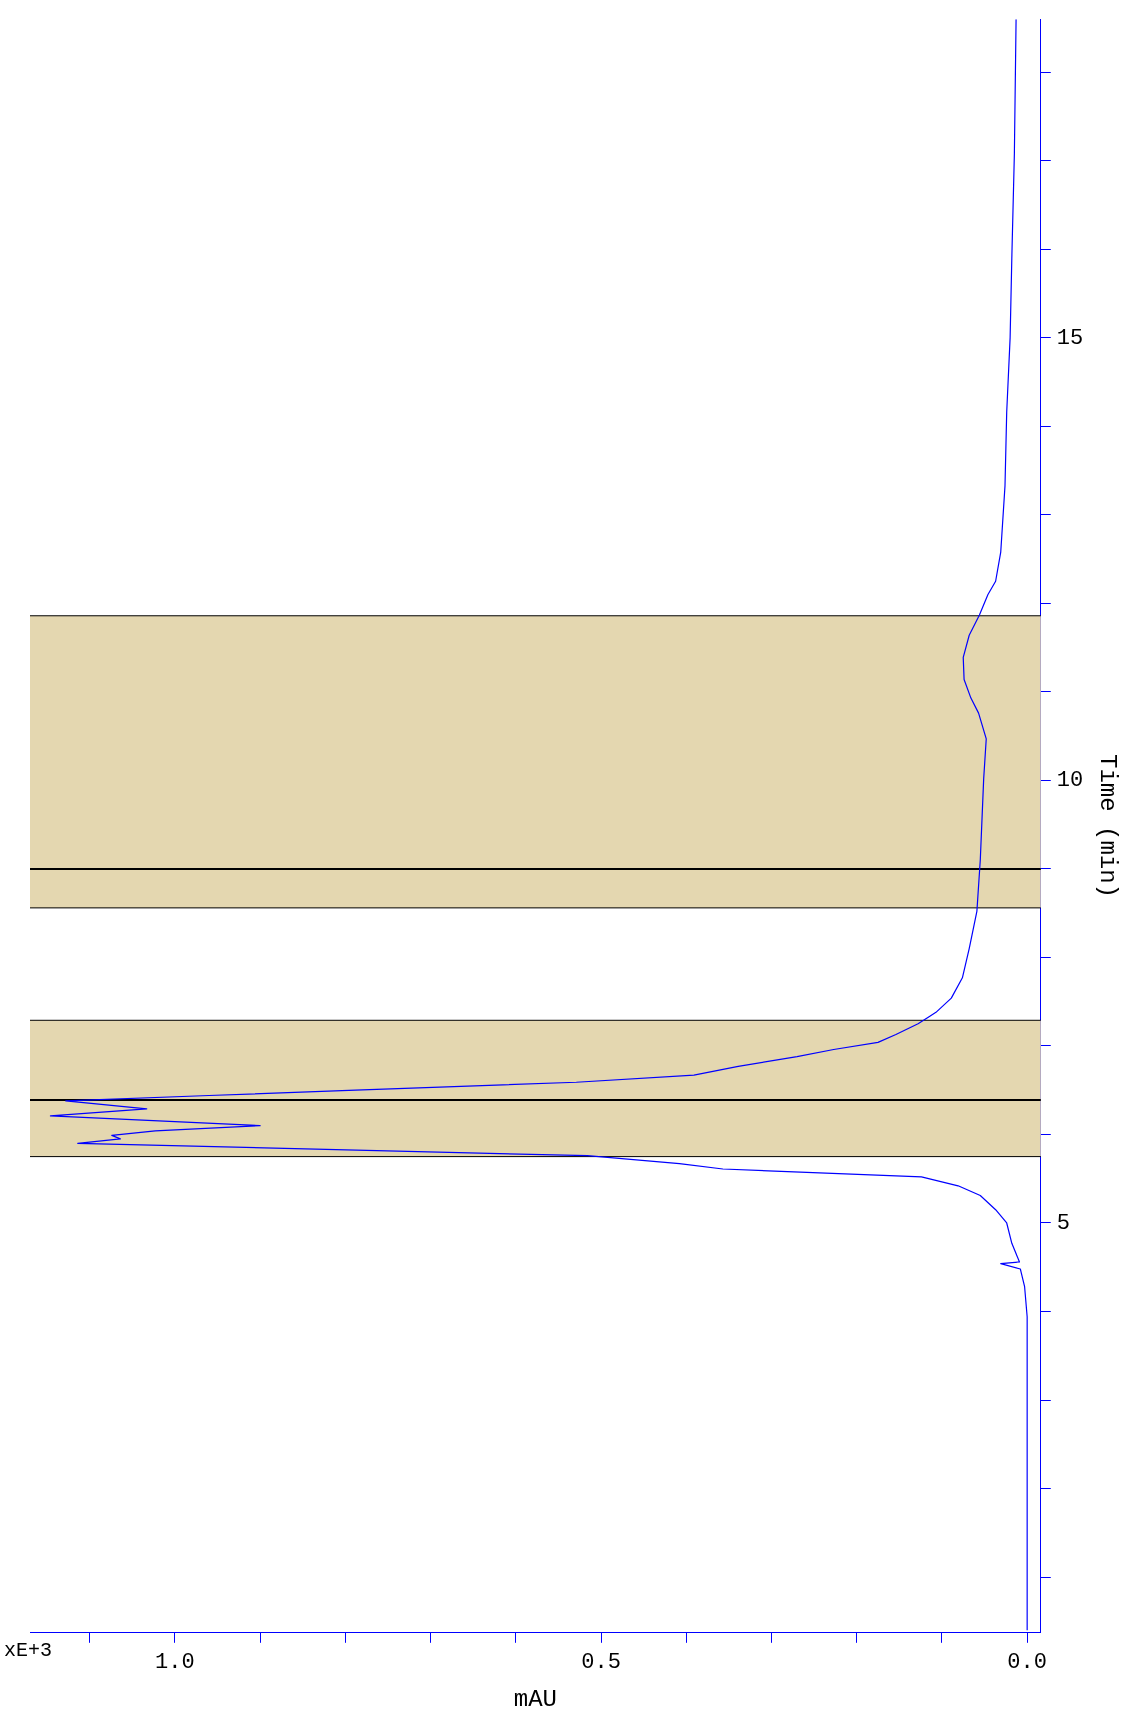 The image size is (1132, 1724). Describe the element at coordinates (1108, 826) in the screenshot. I see `y-axis-title: Time (min)` at that location.